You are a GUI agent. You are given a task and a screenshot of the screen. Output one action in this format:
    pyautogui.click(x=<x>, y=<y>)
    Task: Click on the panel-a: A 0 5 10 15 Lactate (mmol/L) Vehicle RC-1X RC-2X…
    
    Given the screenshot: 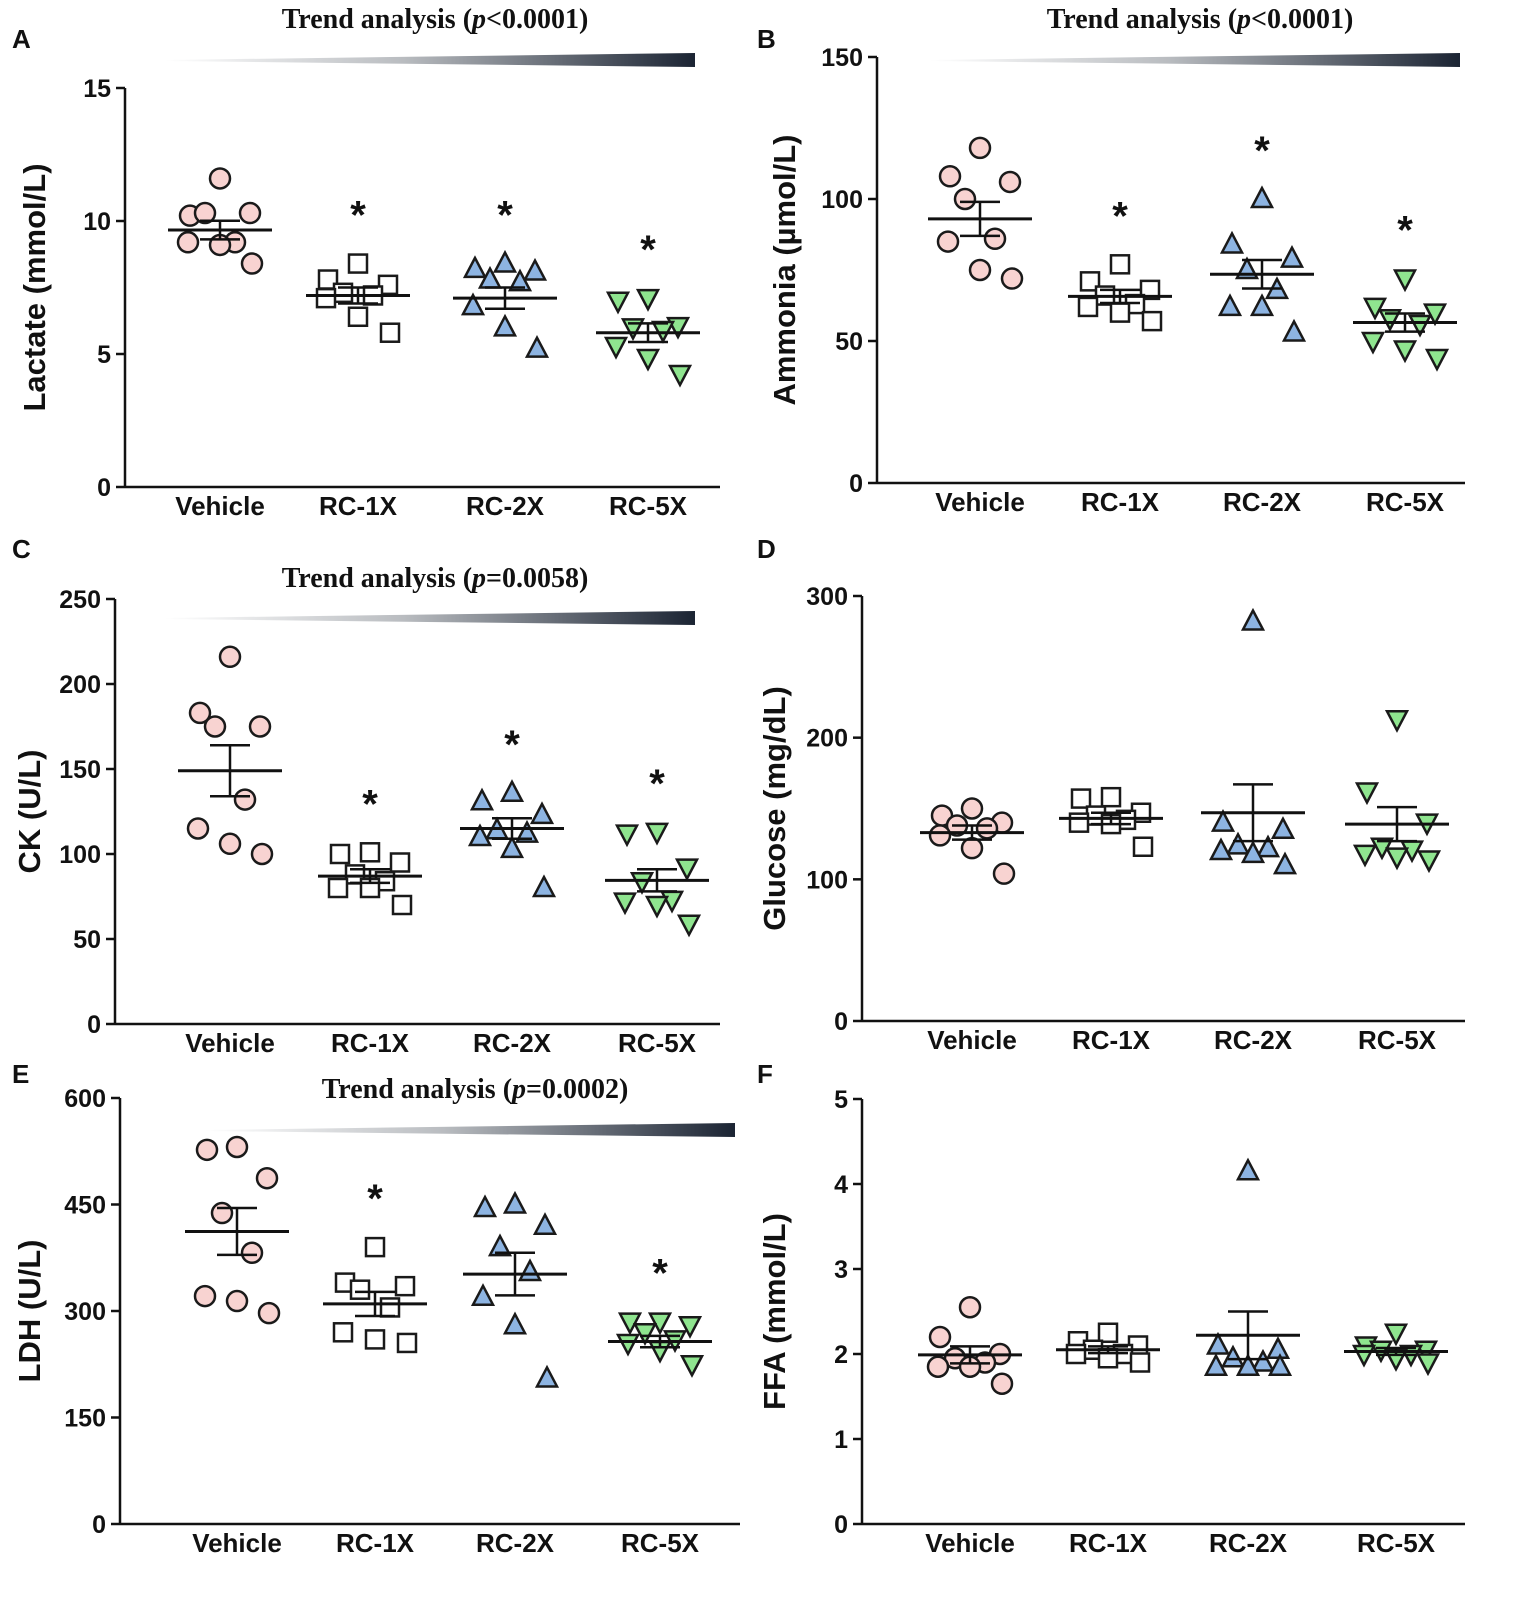 What is the action you would take?
    pyautogui.click(x=366, y=262)
    